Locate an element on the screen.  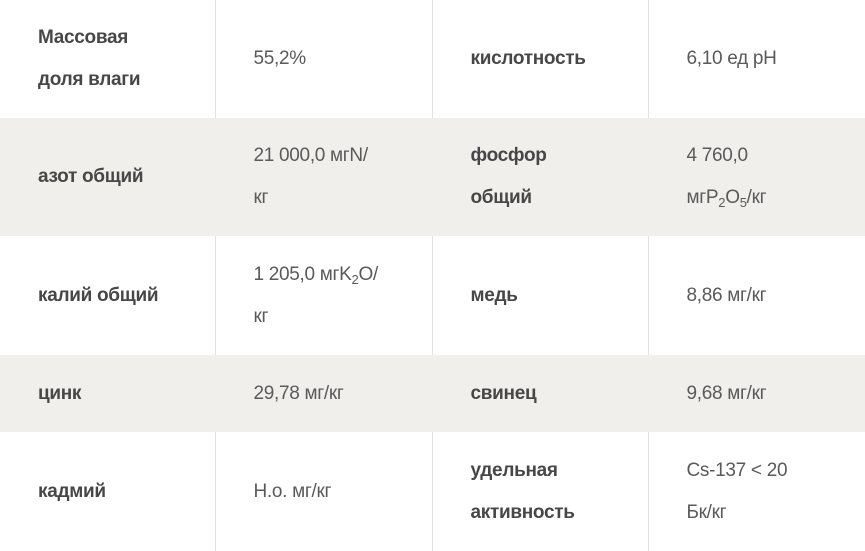
subscript: 5 is located at coordinates (743, 202).